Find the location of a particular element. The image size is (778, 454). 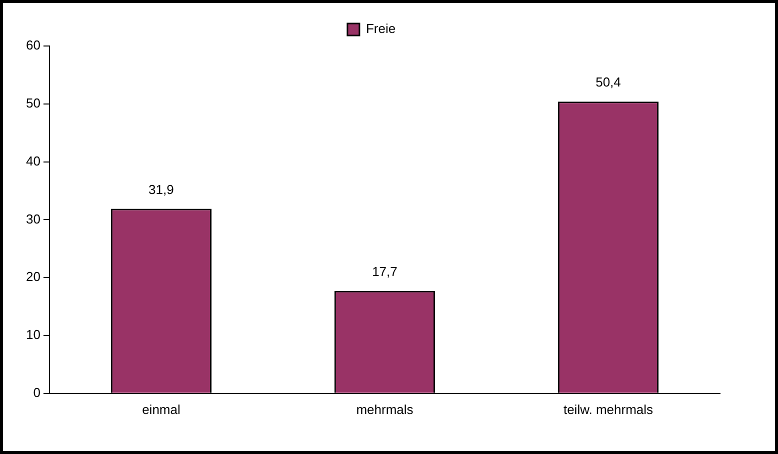

legend-label: Freie is located at coordinates (381, 28).